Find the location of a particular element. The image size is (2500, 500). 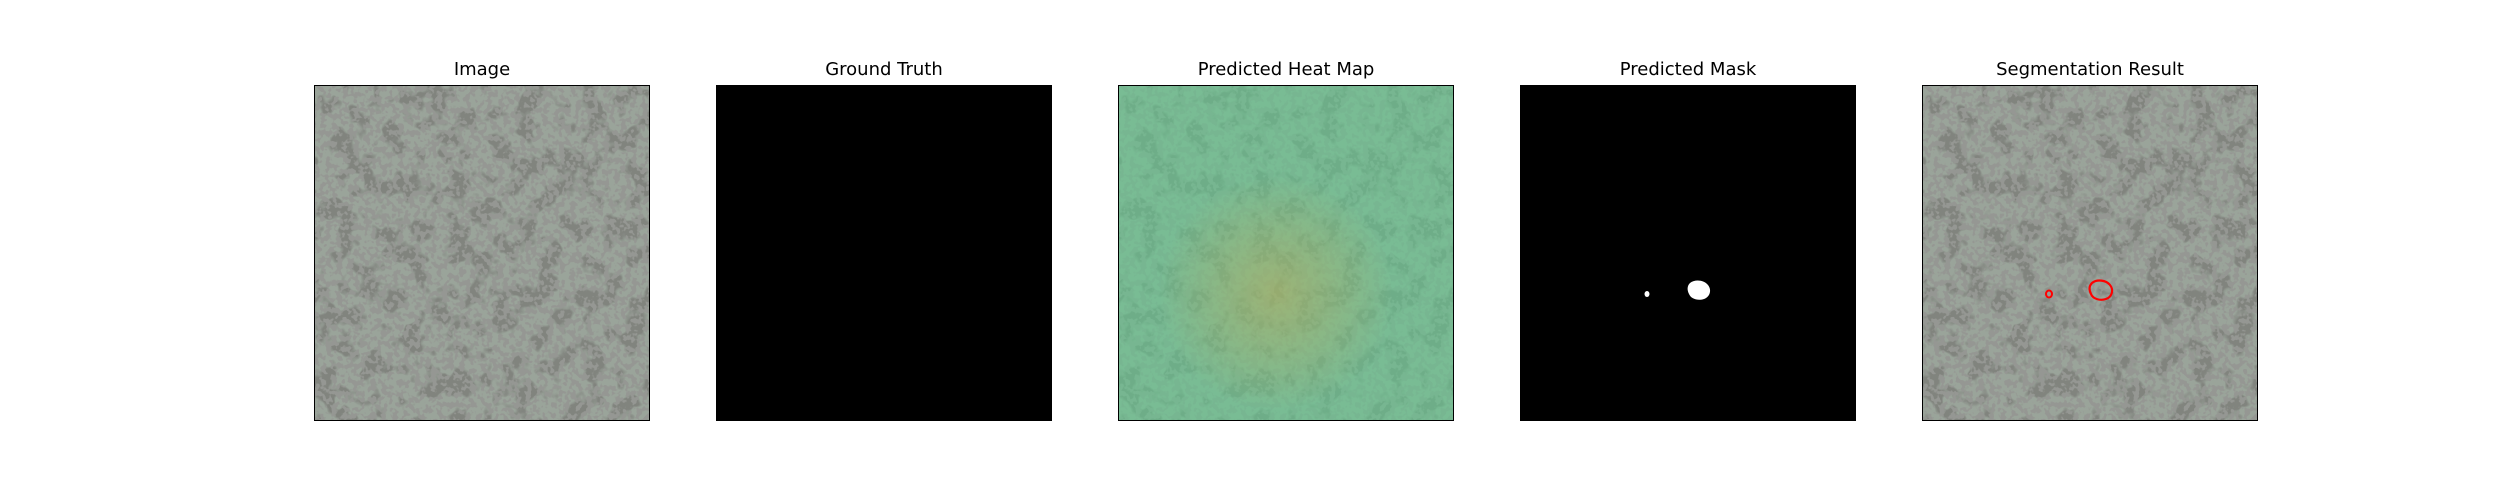

panel-title-ground-truth: Ground Truth is located at coordinates (884, 69).